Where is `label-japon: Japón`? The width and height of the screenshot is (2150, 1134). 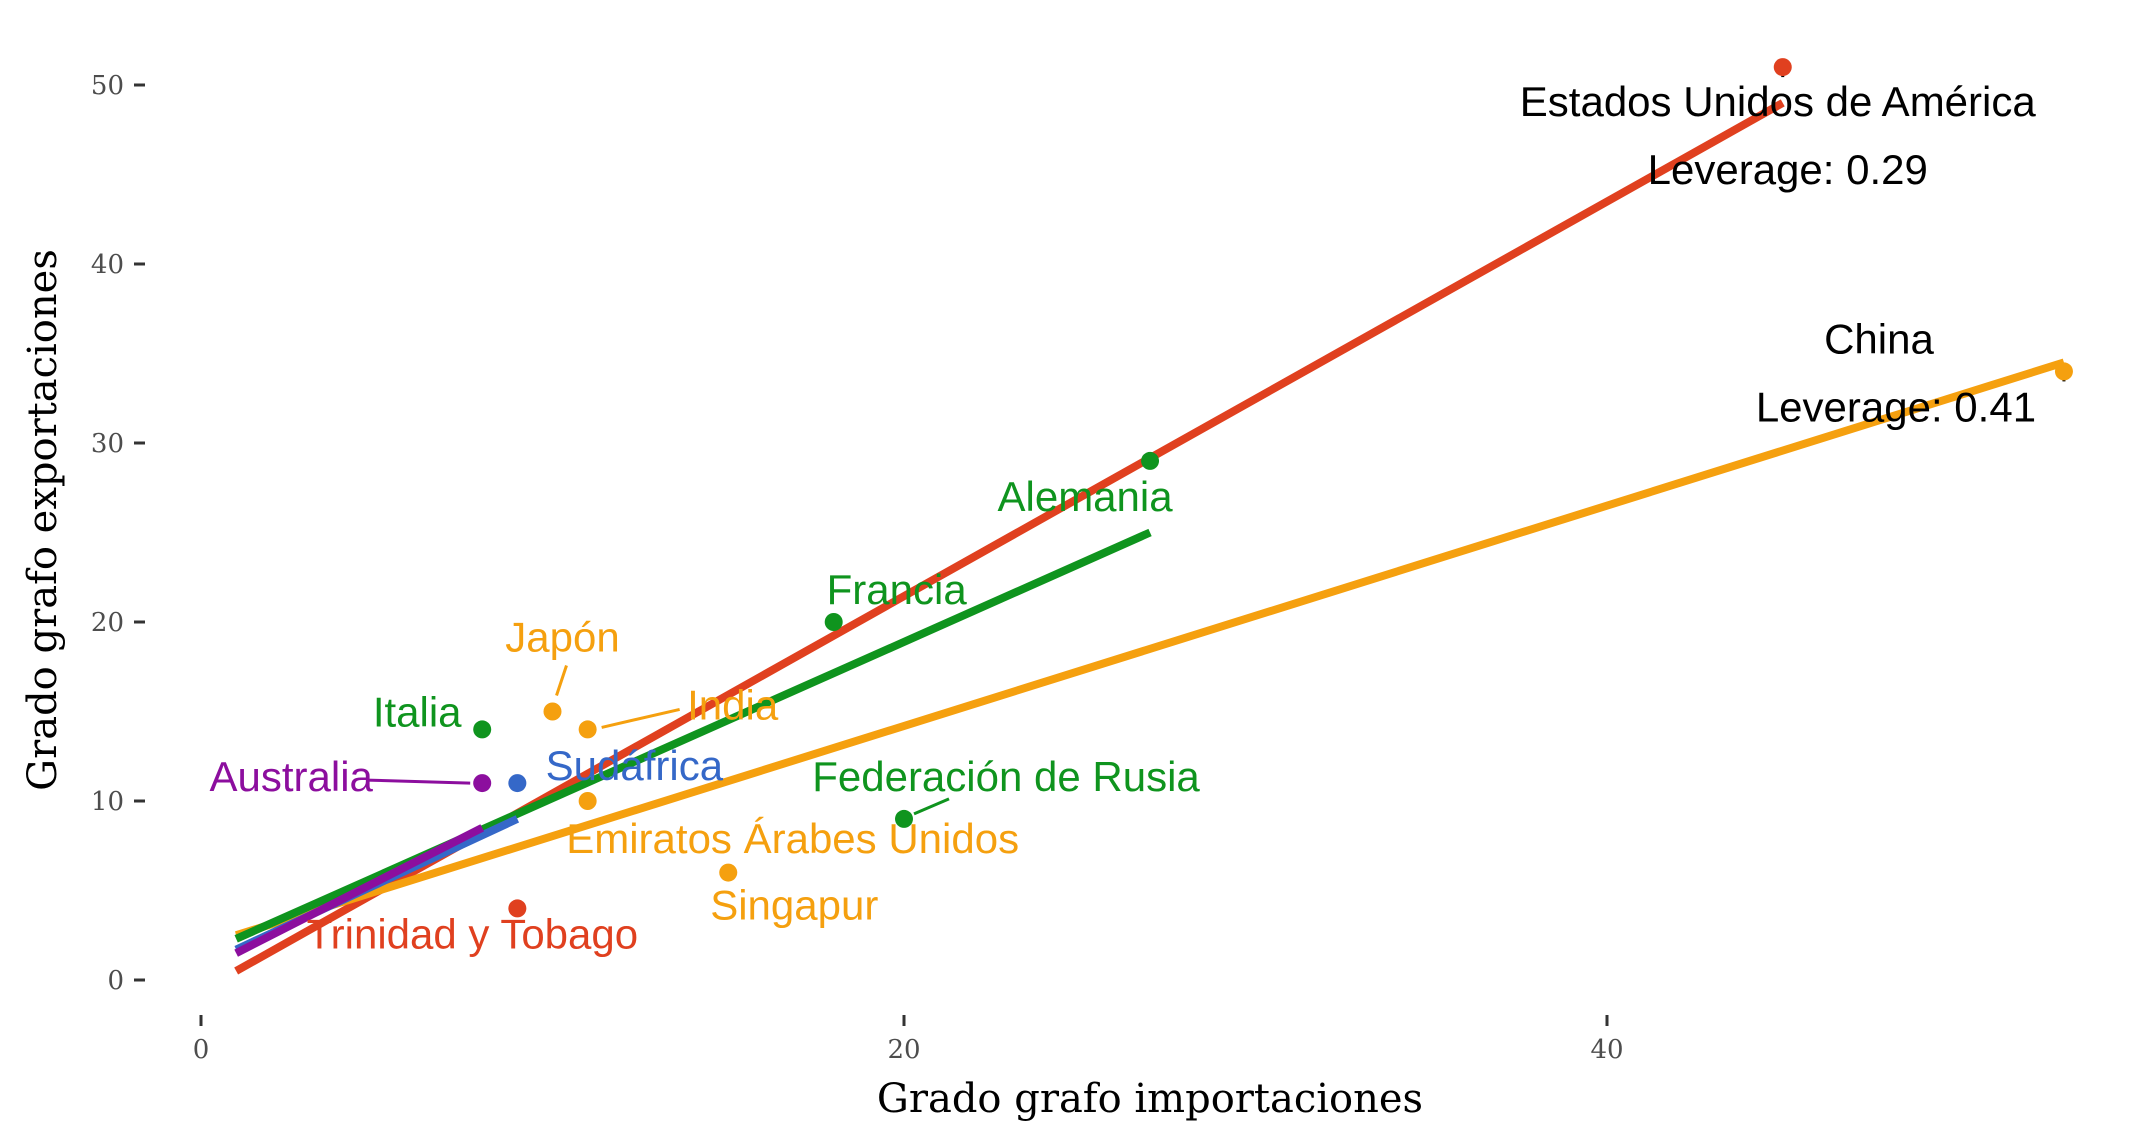 label-japon: Japón is located at coordinates (562, 637).